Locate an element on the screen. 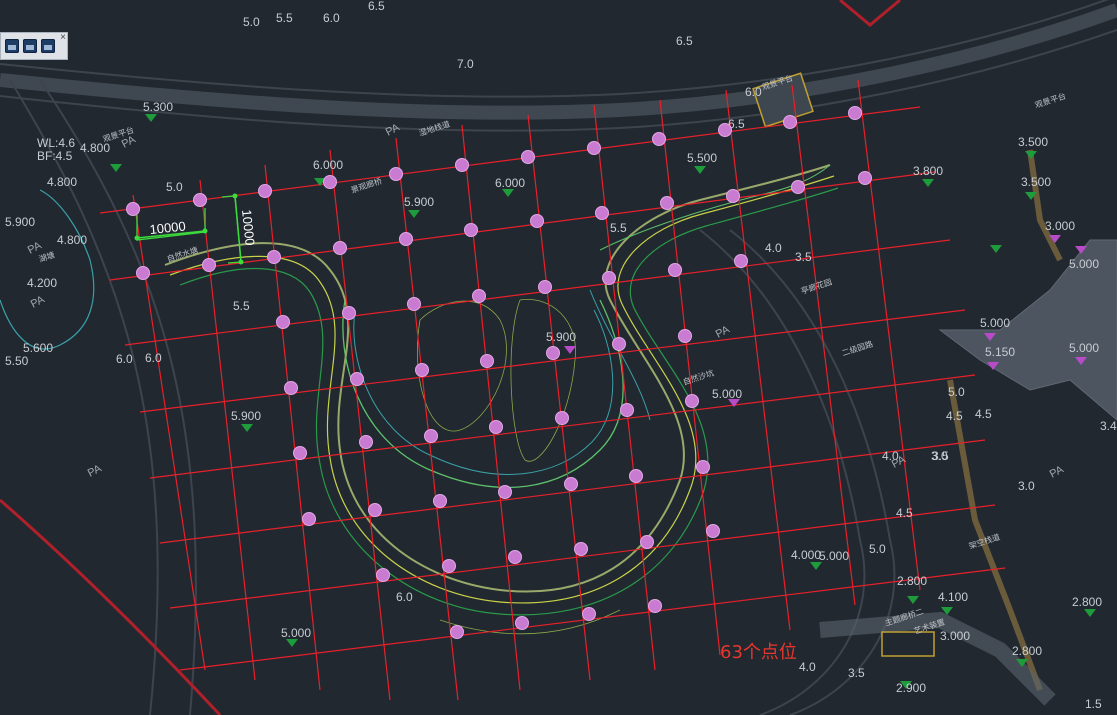  elevation-label-26: 5.0 is located at coordinates (174, 187).